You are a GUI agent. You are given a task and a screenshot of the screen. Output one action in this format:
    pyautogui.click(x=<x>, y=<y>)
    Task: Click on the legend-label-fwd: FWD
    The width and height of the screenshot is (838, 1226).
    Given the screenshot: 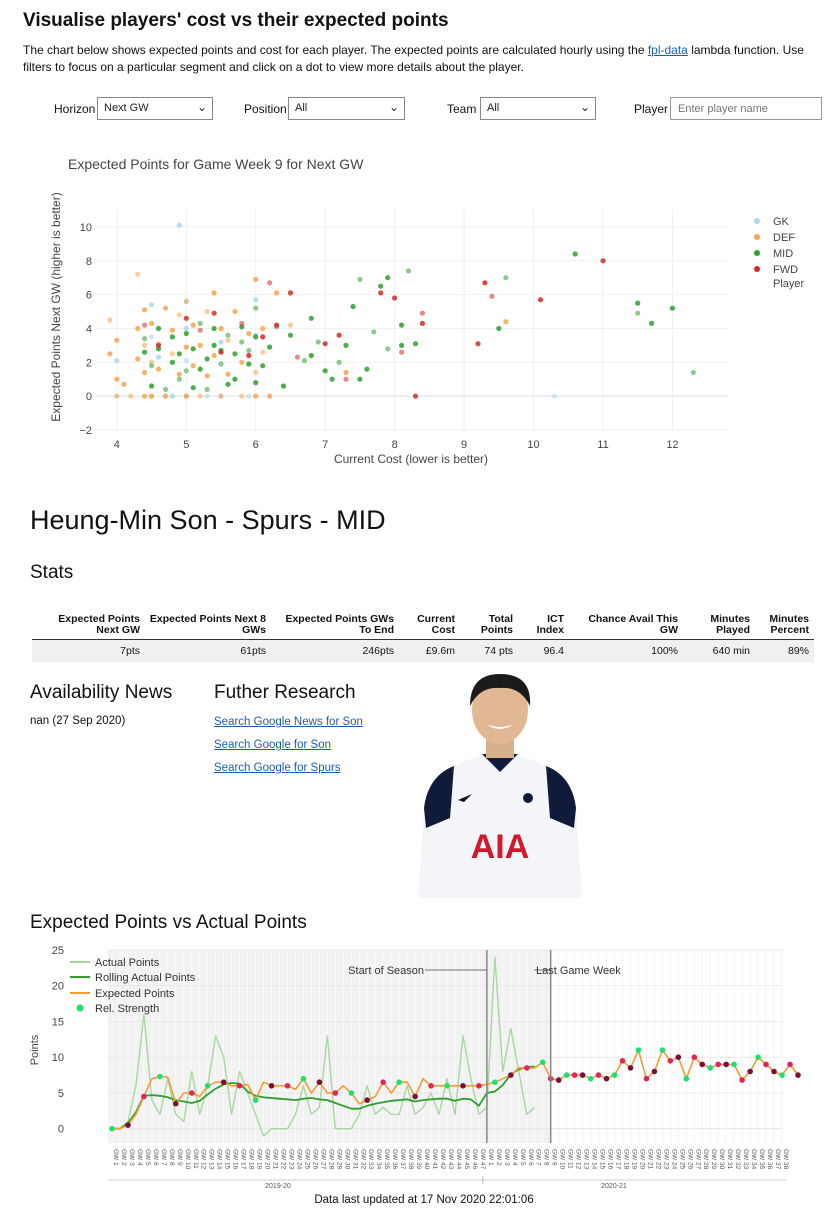 What is the action you would take?
    pyautogui.click(x=785, y=270)
    